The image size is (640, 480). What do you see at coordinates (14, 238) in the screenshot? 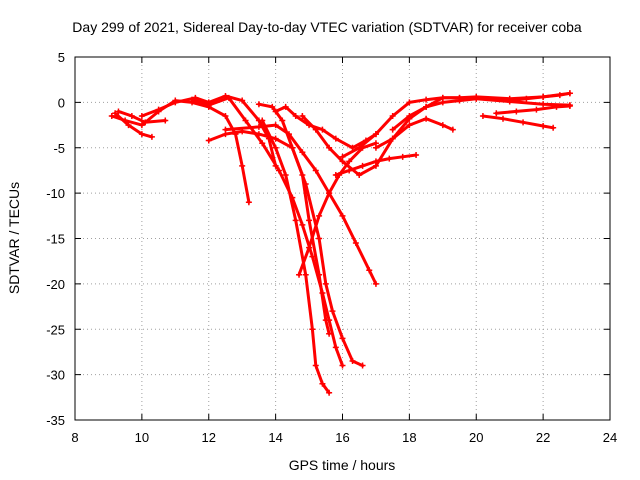
I see `y-axis-label: SDTVAR / TECUs` at bounding box center [14, 238].